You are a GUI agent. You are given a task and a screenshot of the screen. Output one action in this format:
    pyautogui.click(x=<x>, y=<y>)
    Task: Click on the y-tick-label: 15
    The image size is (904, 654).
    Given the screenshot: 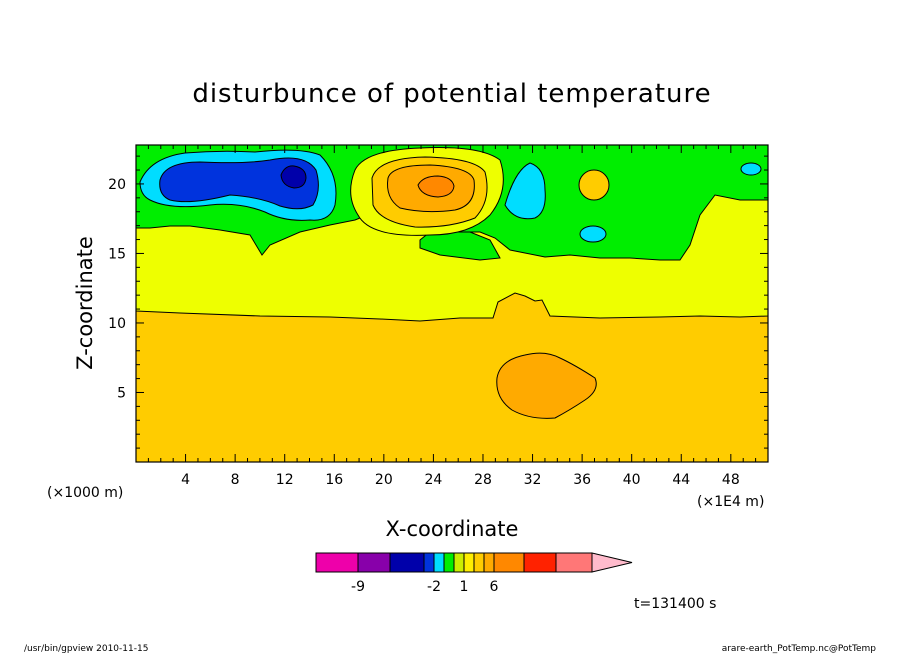 What is the action you would take?
    pyautogui.click(x=117, y=254)
    